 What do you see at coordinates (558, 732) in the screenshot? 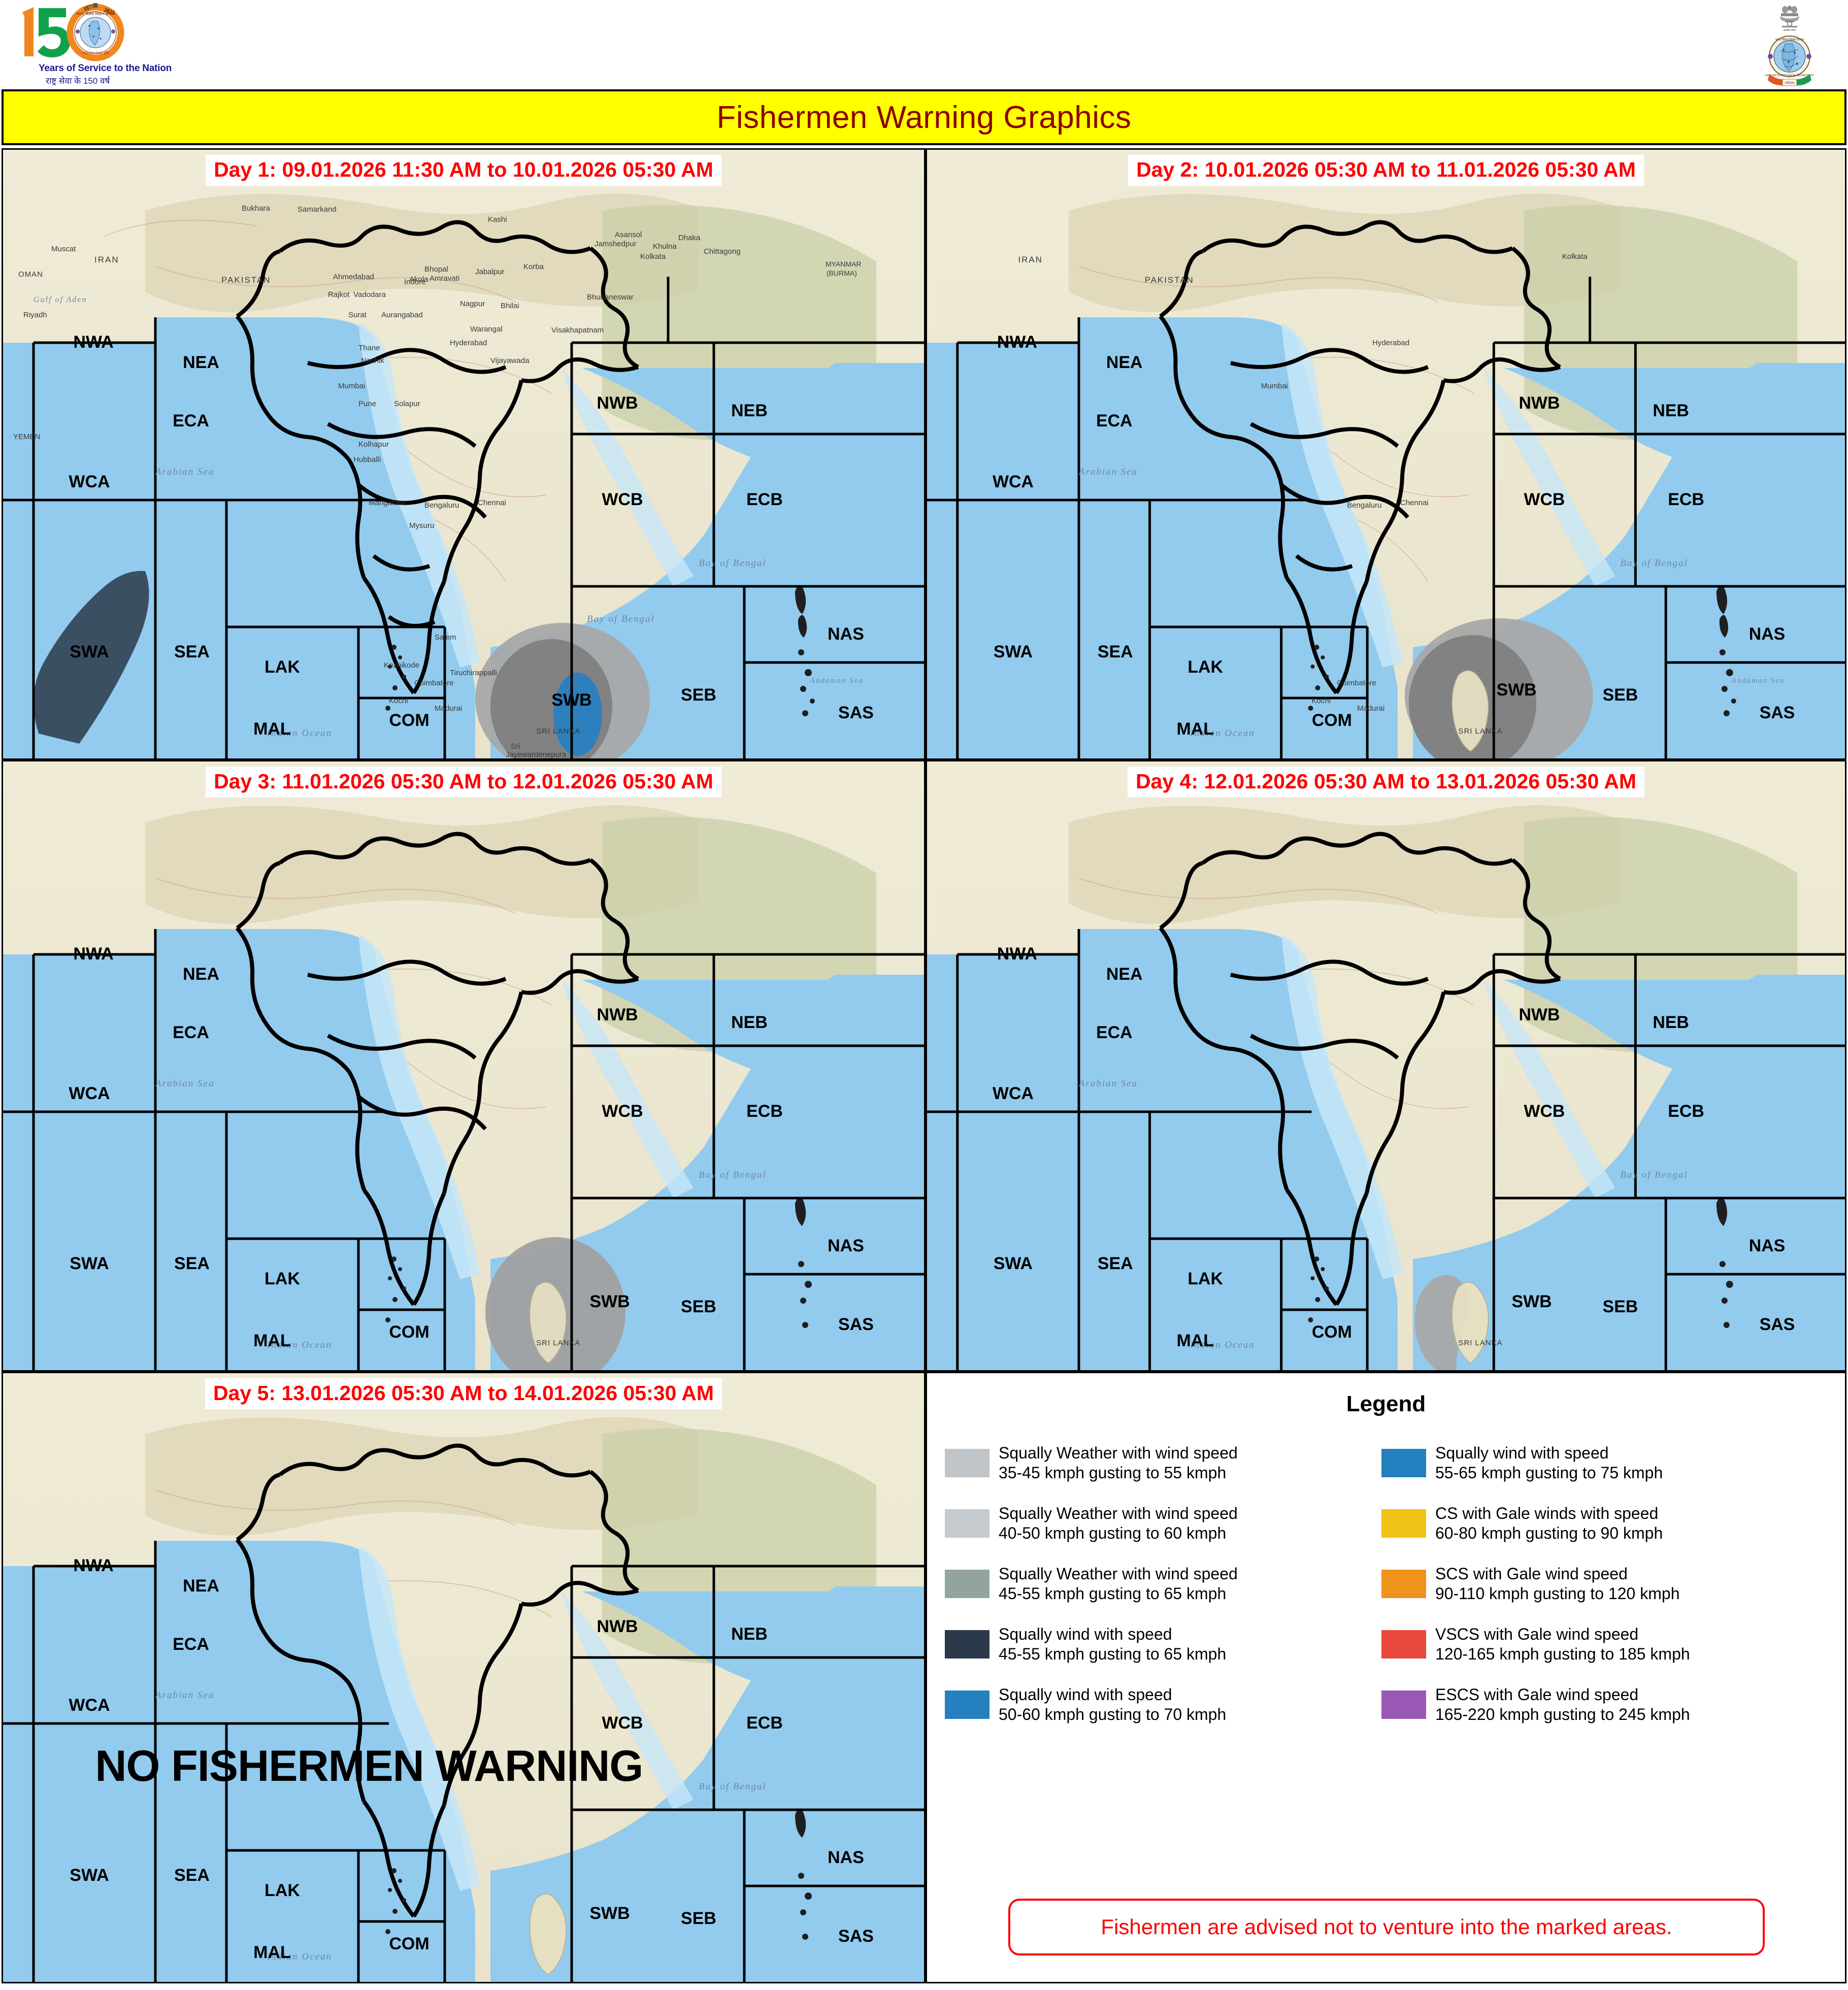
I see `svg-text: SRI LANKA` at bounding box center [558, 732].